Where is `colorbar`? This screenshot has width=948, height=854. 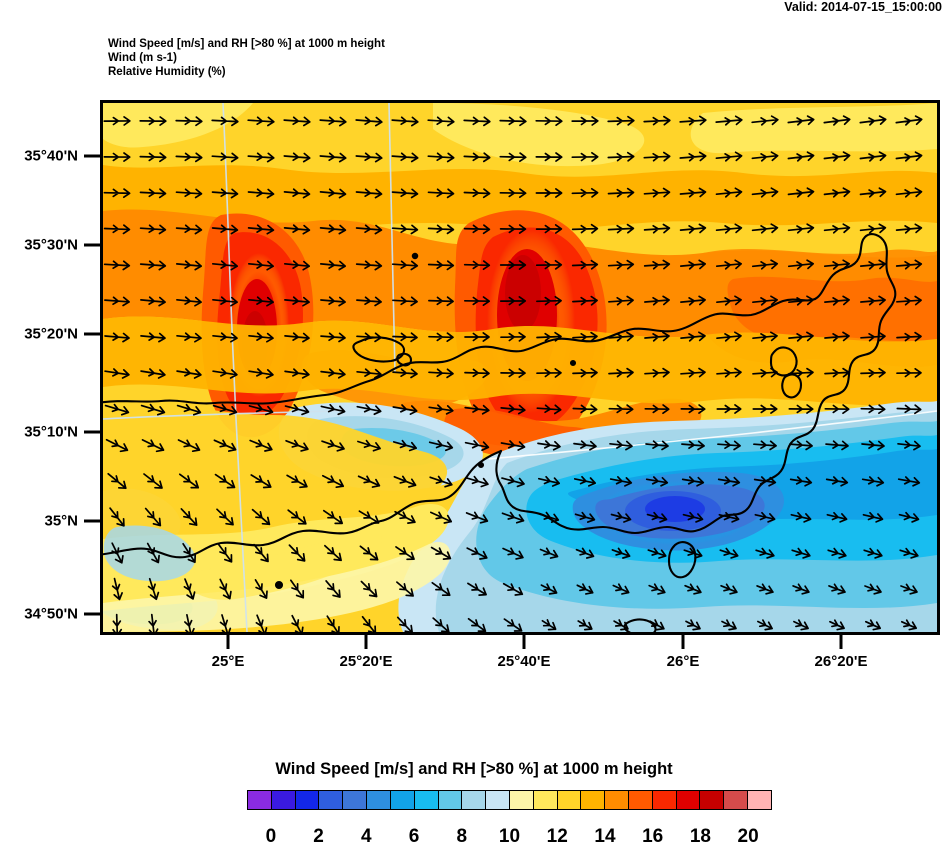 colorbar is located at coordinates (509, 800).